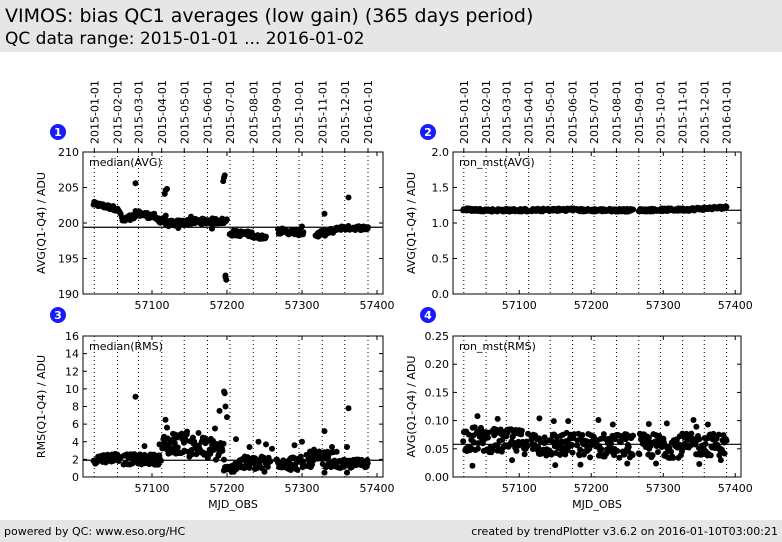 This screenshot has width=782, height=542. Describe the element at coordinates (75, 442) in the screenshot. I see `y-tick-label: 4` at that location.